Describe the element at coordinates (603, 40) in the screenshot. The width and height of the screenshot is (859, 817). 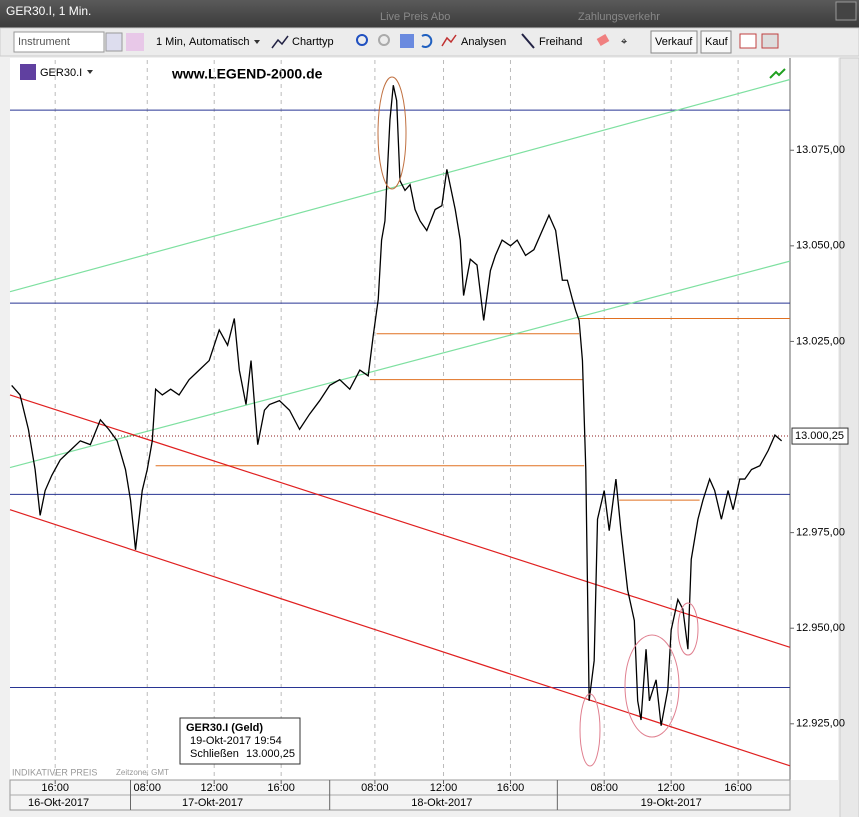
I see `eraser-icon` at that location.